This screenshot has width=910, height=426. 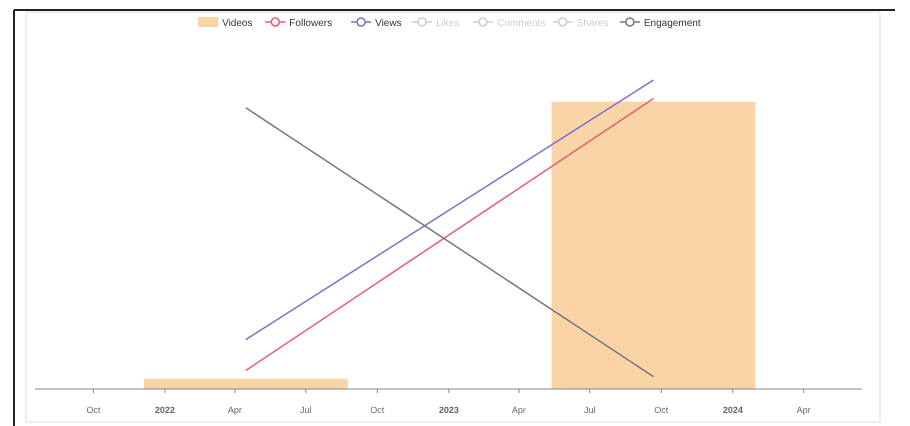 I want to click on x-tick-label: 2022, so click(x=164, y=410).